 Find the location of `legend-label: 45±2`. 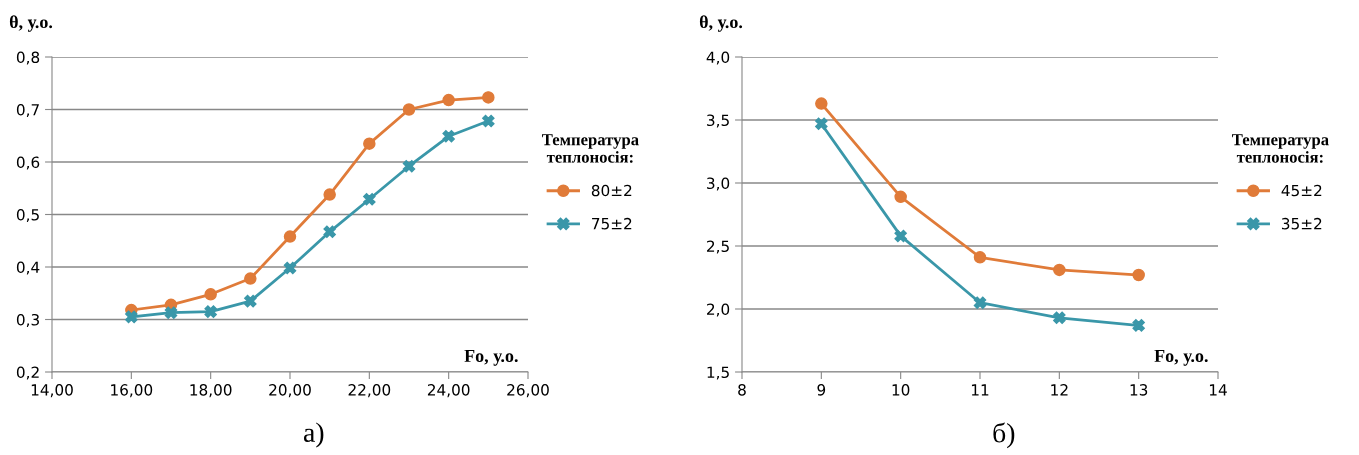

legend-label: 45±2 is located at coordinates (1301, 190).